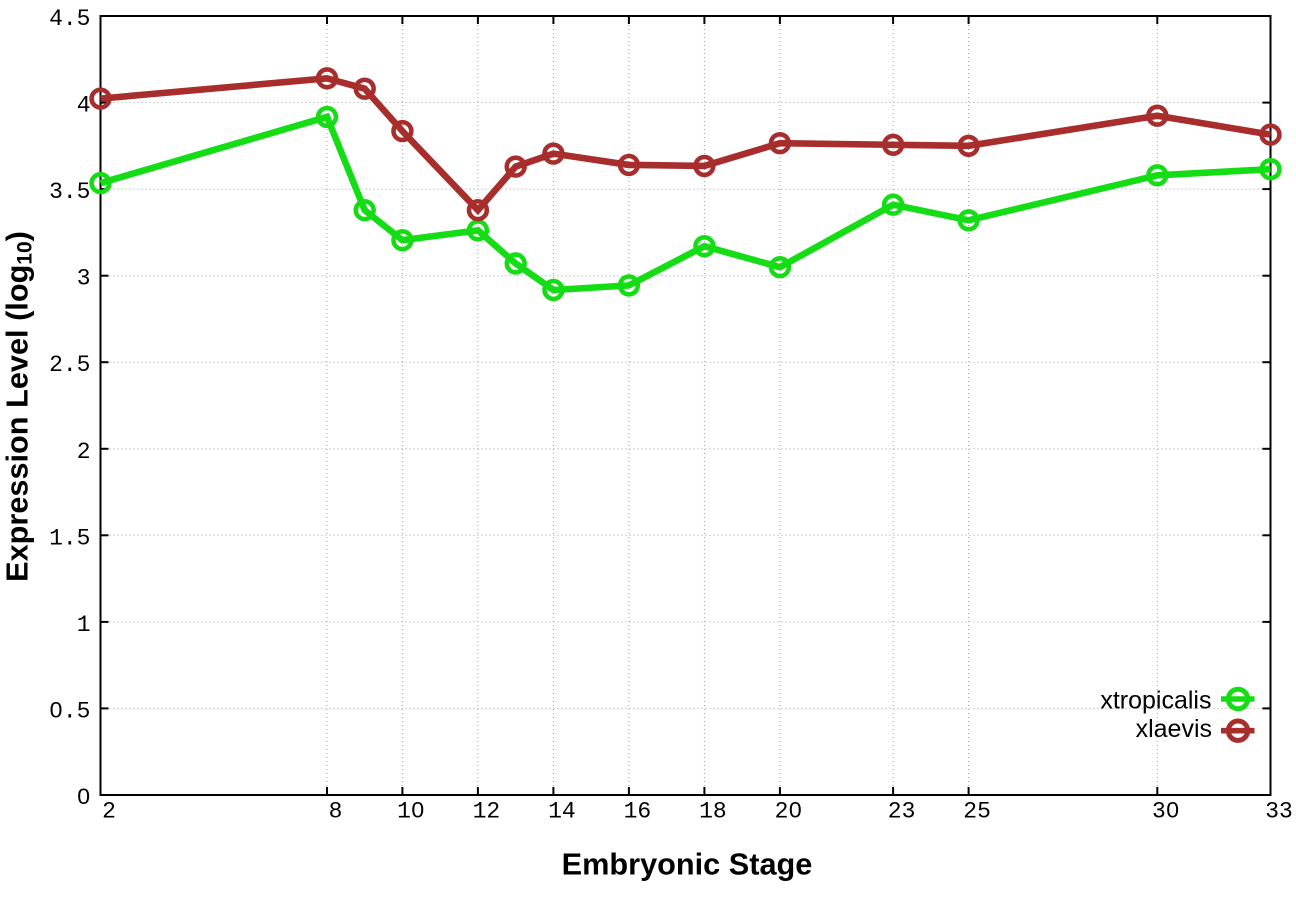 This screenshot has width=1296, height=907. What do you see at coordinates (487, 812) in the screenshot?
I see `svg-text: 12` at bounding box center [487, 812].